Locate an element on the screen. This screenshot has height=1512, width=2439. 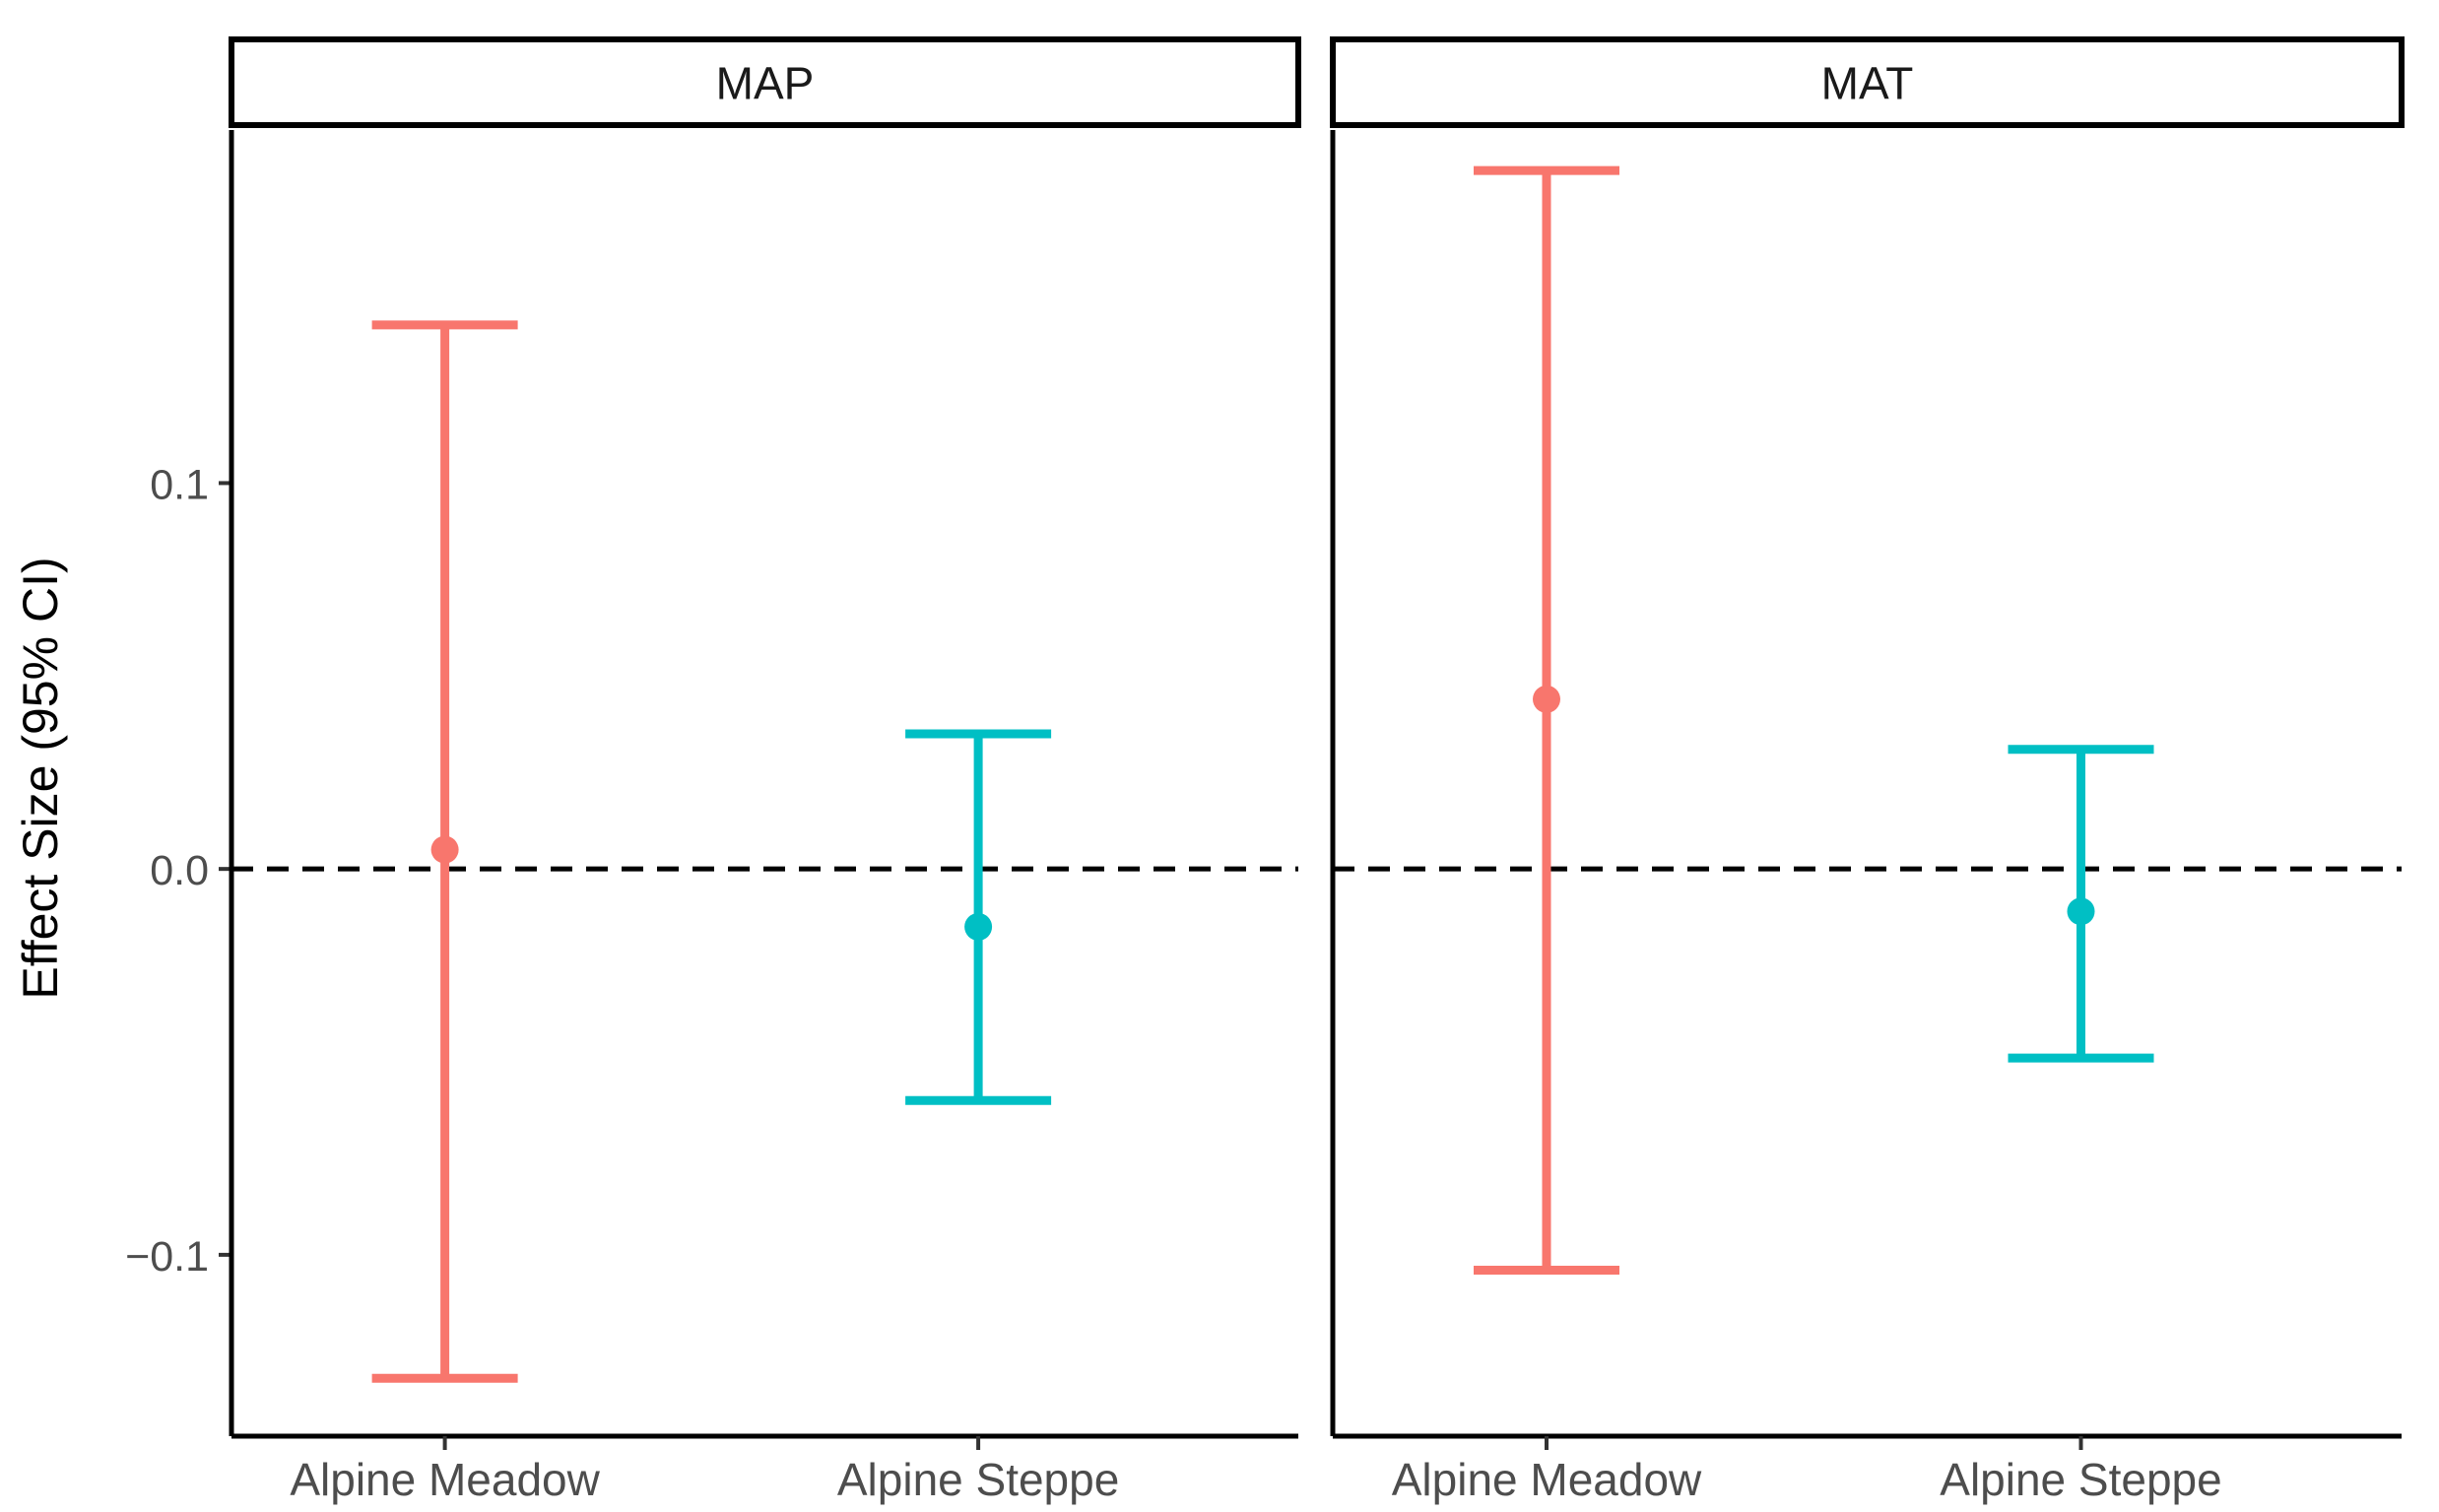
y-axis-label: Effect Size (95% CI) is located at coordinates (40, 778).